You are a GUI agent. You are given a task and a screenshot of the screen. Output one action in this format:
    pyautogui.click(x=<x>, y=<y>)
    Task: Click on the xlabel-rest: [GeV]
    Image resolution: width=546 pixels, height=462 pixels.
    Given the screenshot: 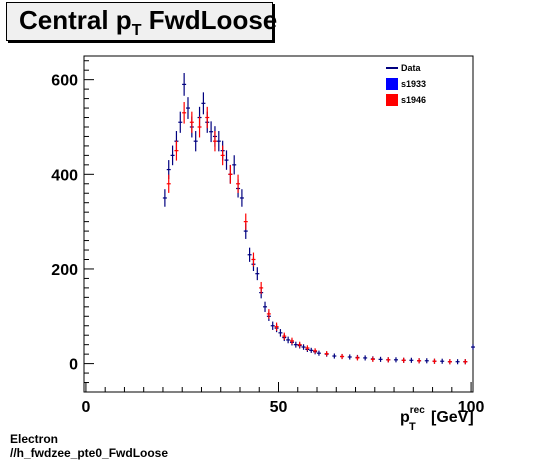 What is the action you would take?
    pyautogui.click(x=452, y=417)
    